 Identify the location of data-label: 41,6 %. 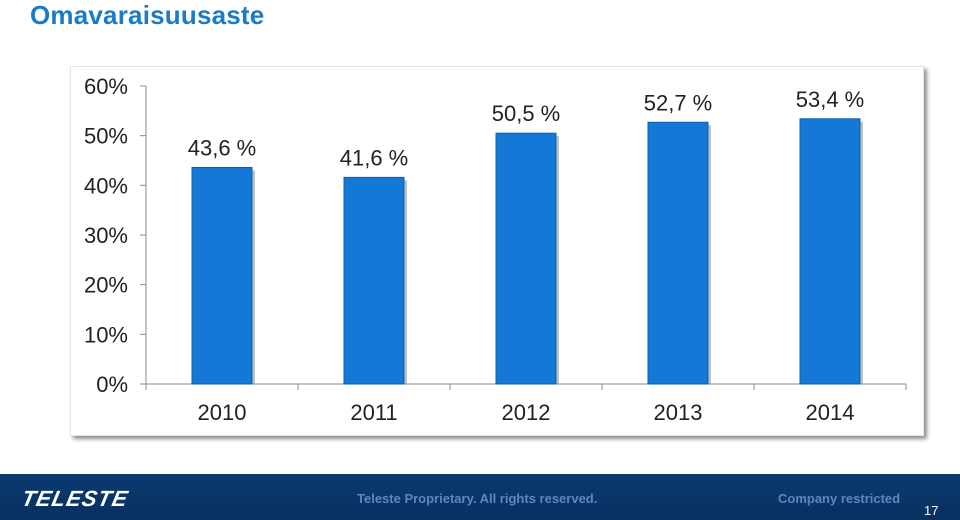
(374, 157).